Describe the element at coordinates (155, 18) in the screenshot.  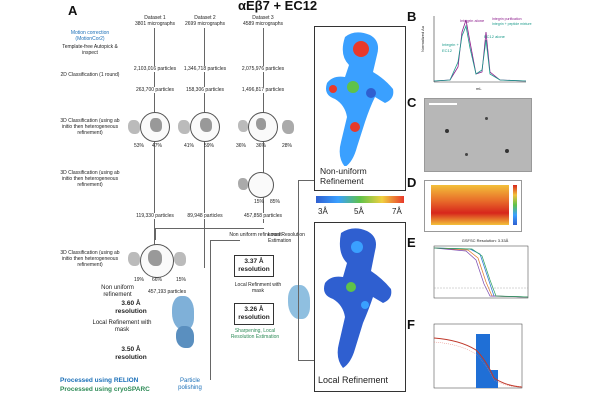
I see `dataset-1-name: Dataset 1` at that location.